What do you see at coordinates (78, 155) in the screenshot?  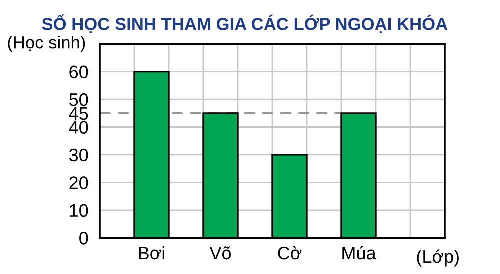 I see `y-tick-label: 30` at bounding box center [78, 155].